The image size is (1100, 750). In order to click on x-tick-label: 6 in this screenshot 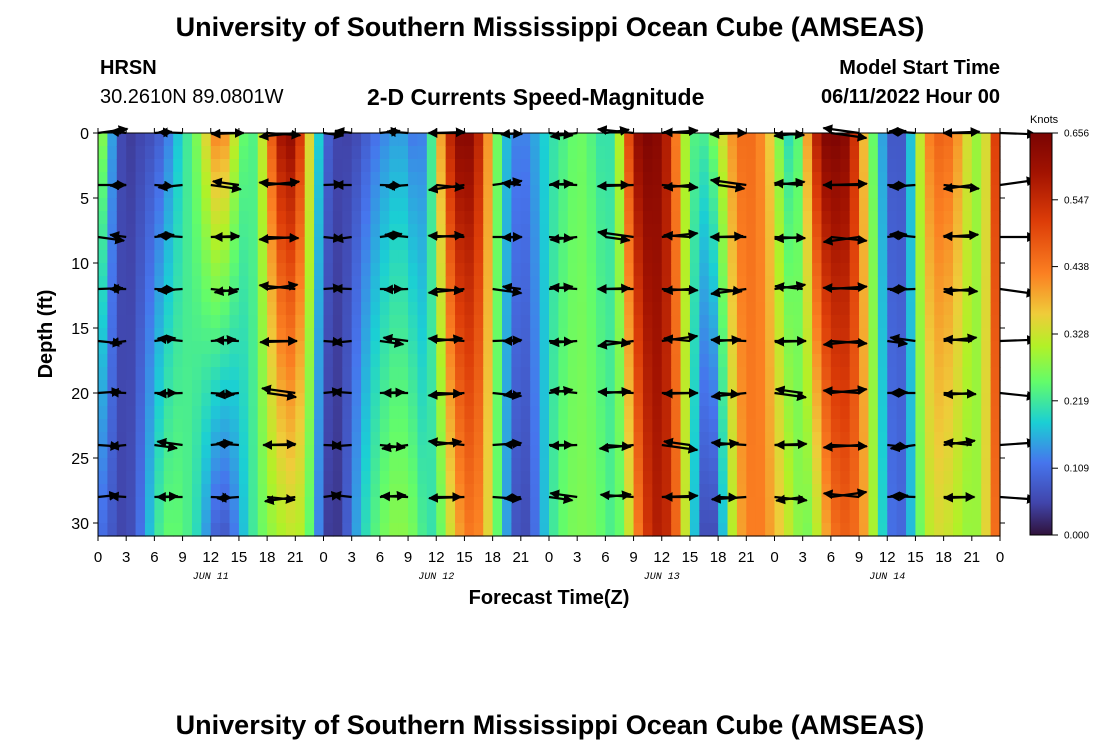, I will do `click(831, 557)`.